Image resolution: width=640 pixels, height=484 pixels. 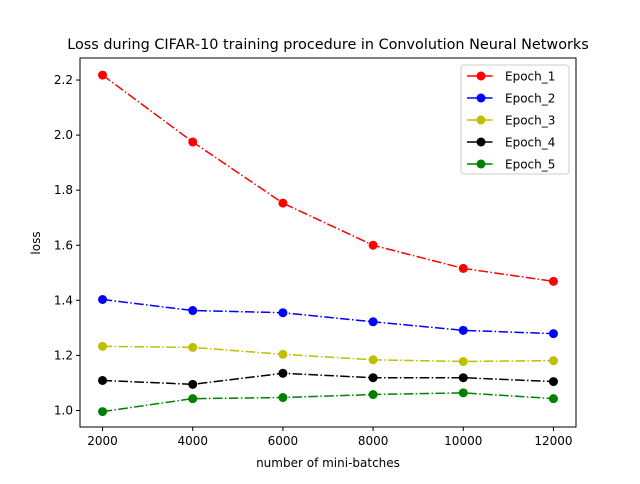 I want to click on x-tick-label: 8000, so click(x=373, y=441).